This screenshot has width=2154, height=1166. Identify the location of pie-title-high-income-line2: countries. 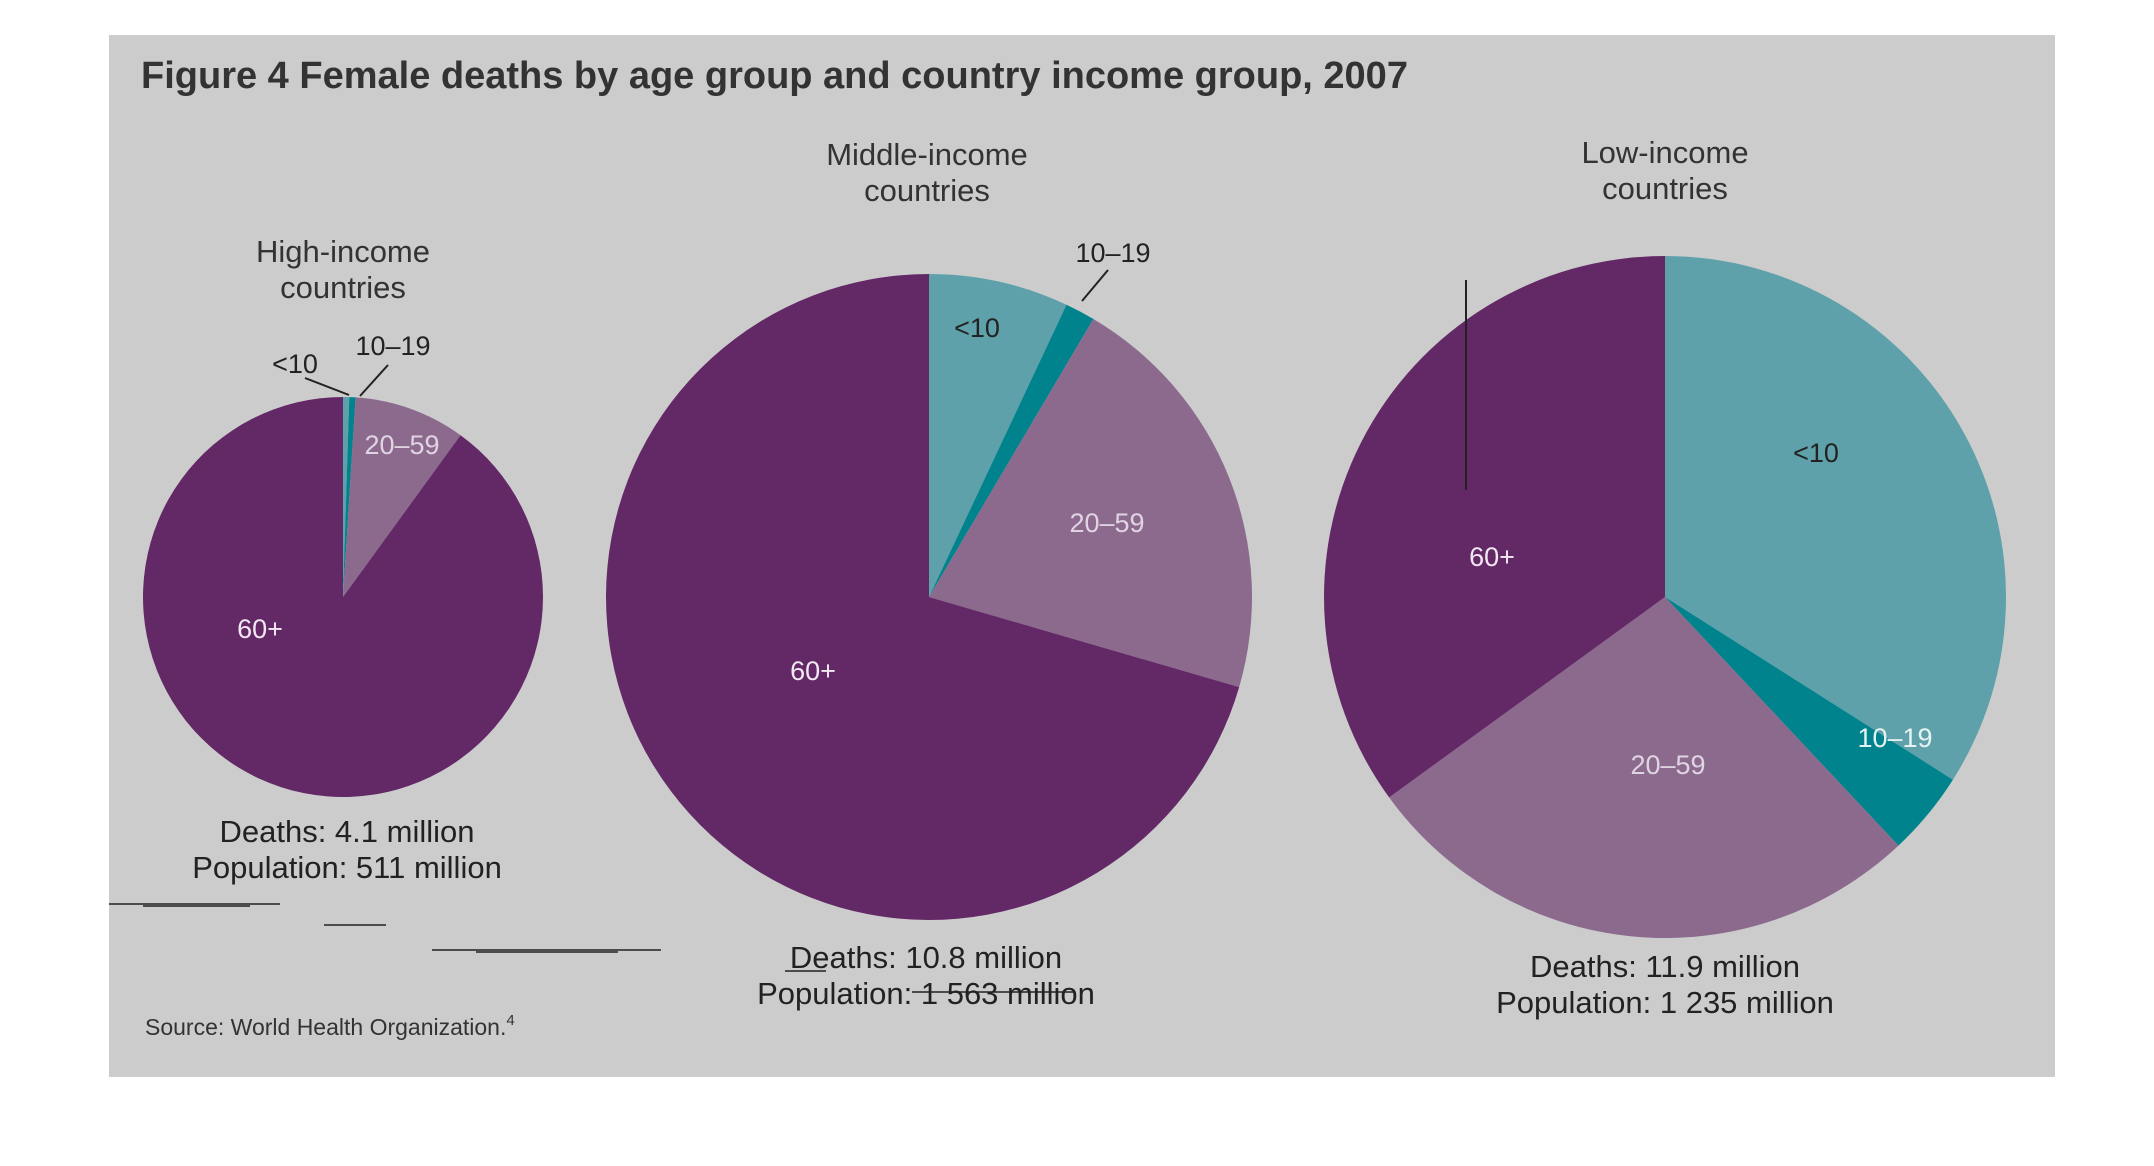
(343, 287).